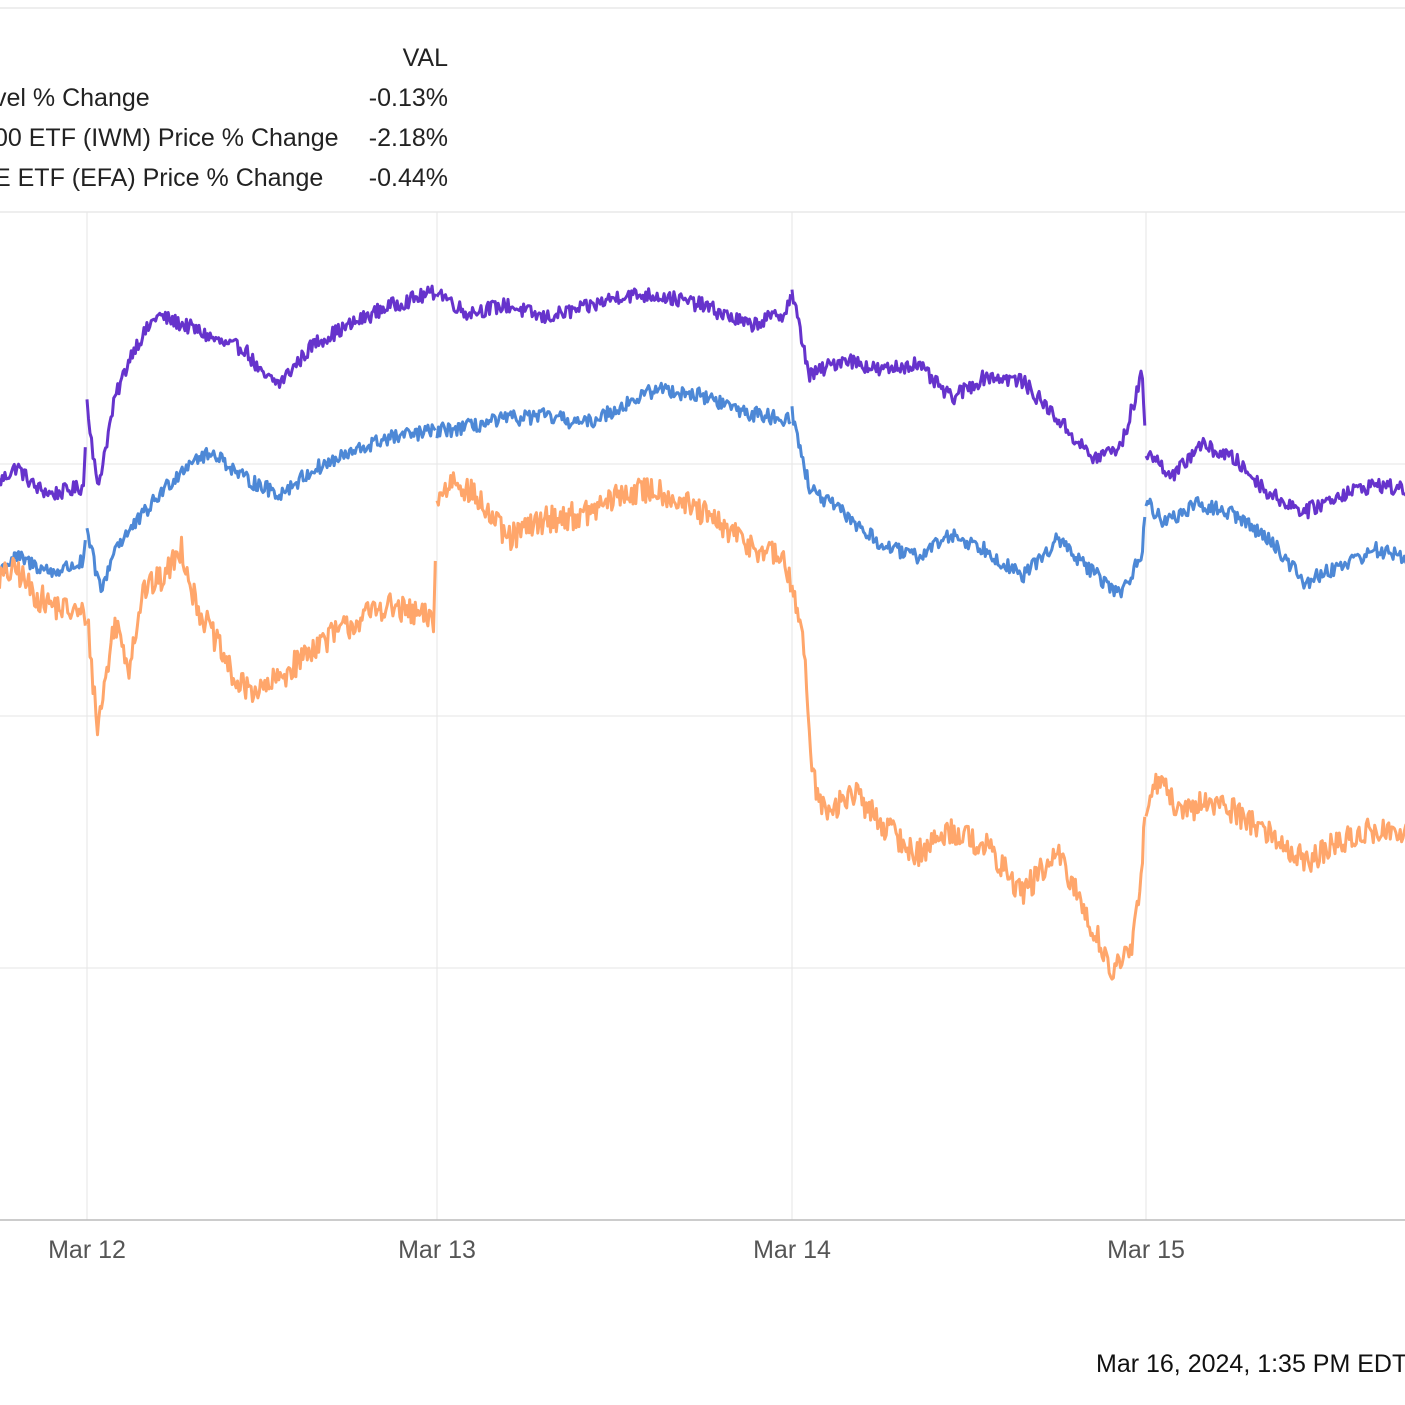 The height and width of the screenshot is (1405, 1405). I want to click on legend-label-vel: vel % Change, so click(75, 98).